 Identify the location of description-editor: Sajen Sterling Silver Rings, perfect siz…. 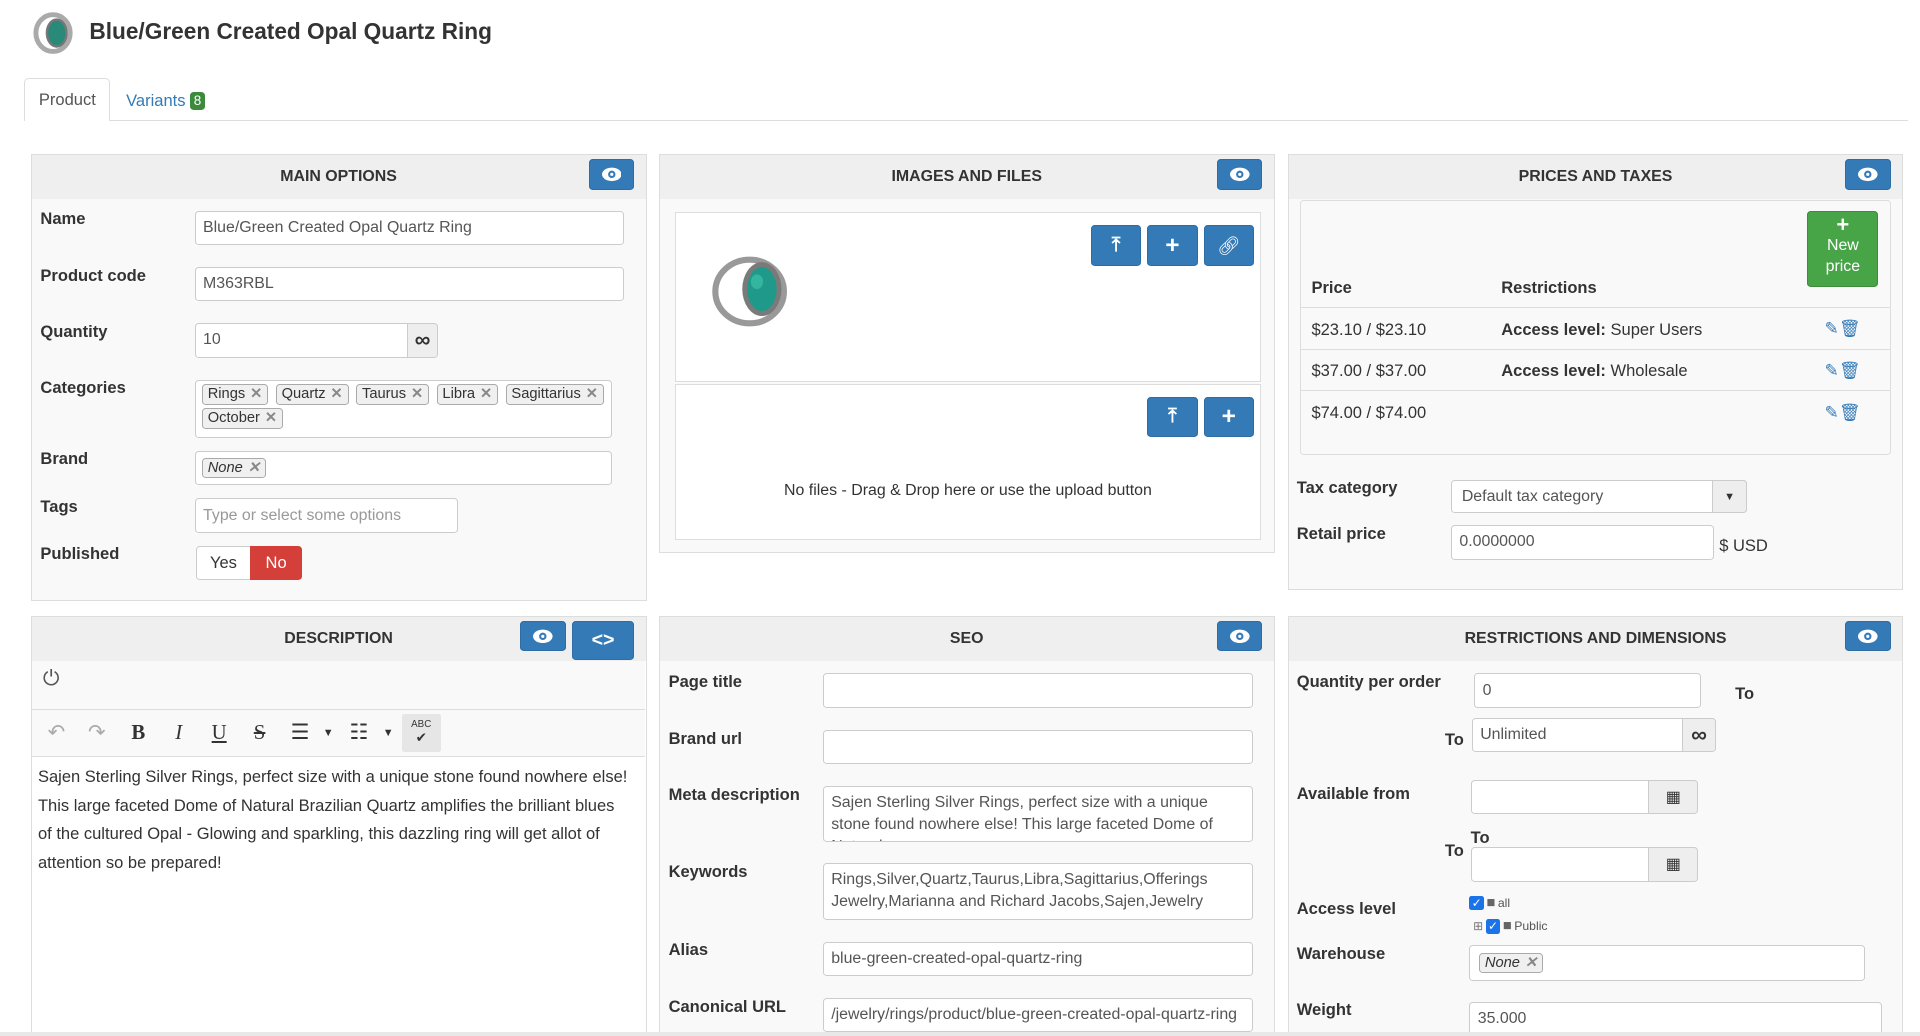
(332, 819).